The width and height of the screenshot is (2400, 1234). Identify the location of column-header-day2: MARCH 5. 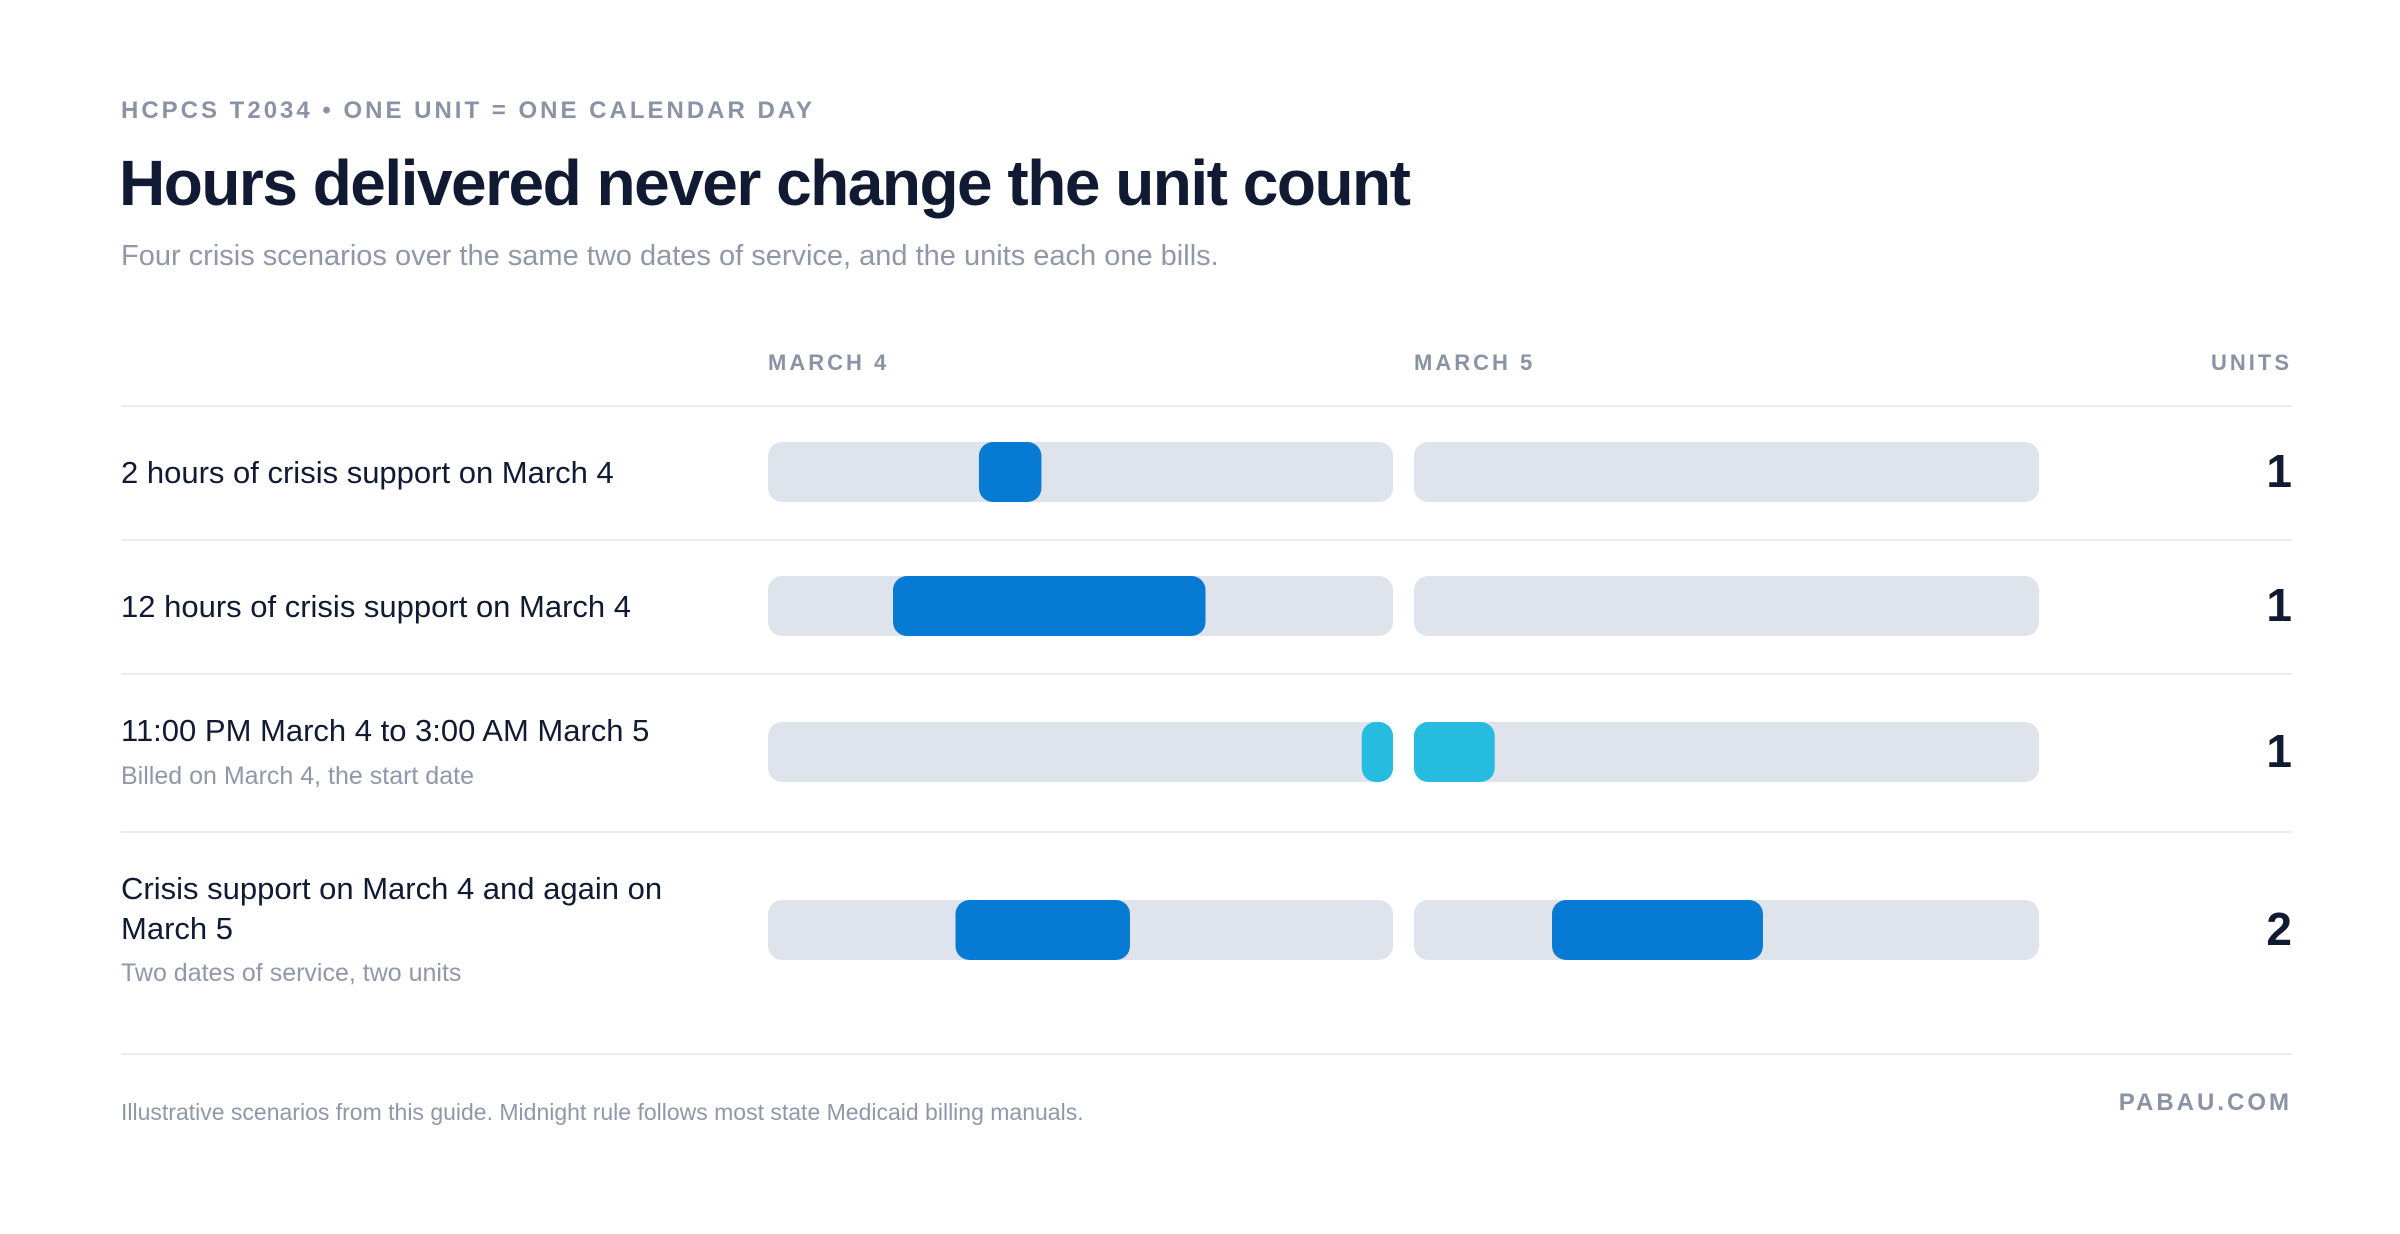
(1475, 362).